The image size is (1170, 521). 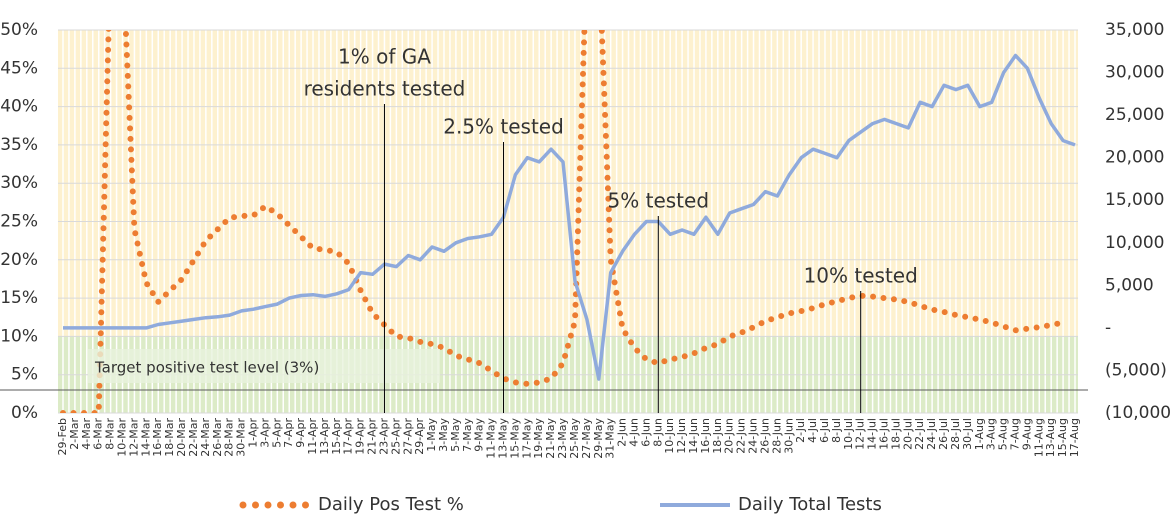 I want to click on x-tick-label: 13-May, so click(x=503, y=438).